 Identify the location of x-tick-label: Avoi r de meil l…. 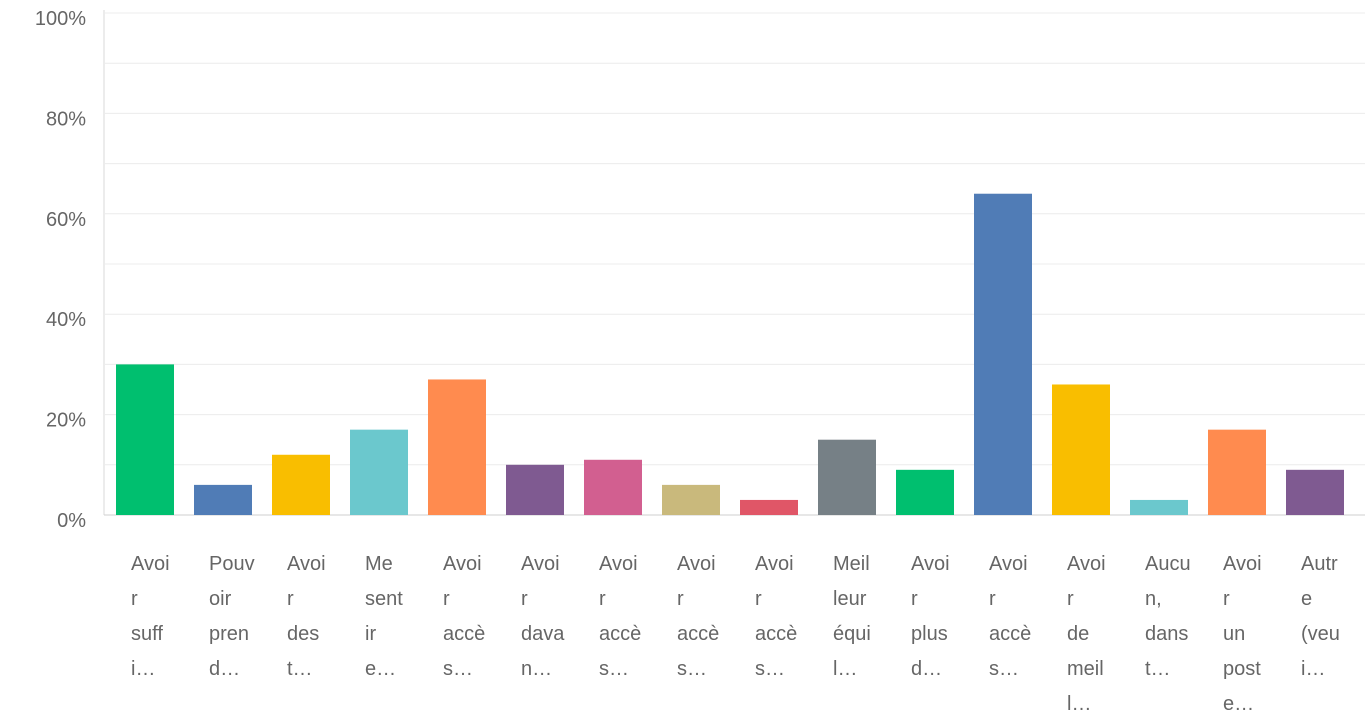
(1086, 634).